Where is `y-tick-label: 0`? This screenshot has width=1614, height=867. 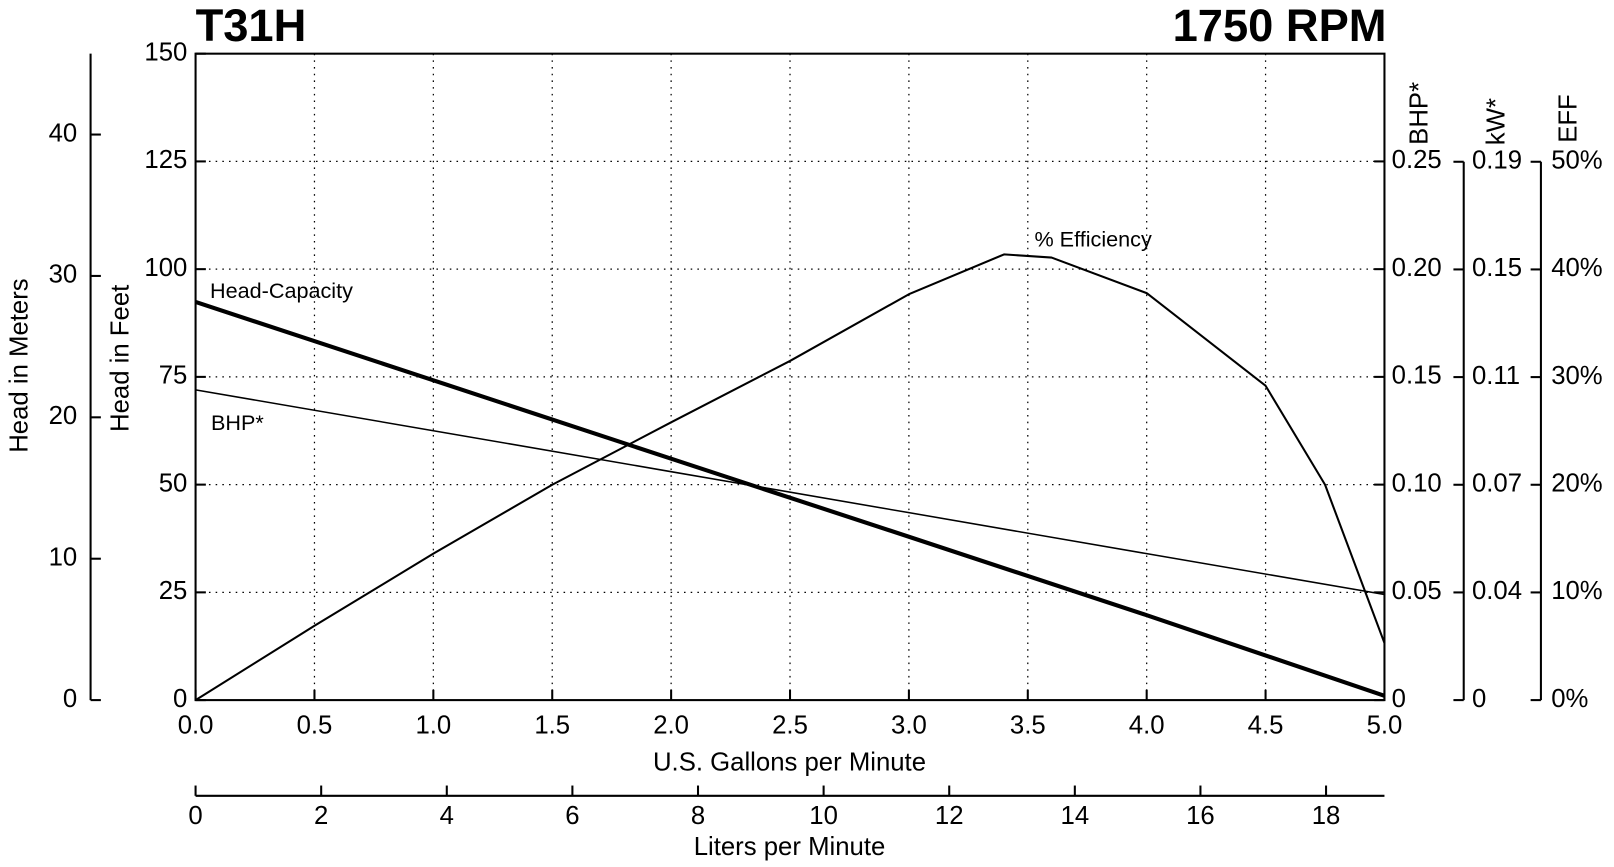 y-tick-label: 0 is located at coordinates (180, 699).